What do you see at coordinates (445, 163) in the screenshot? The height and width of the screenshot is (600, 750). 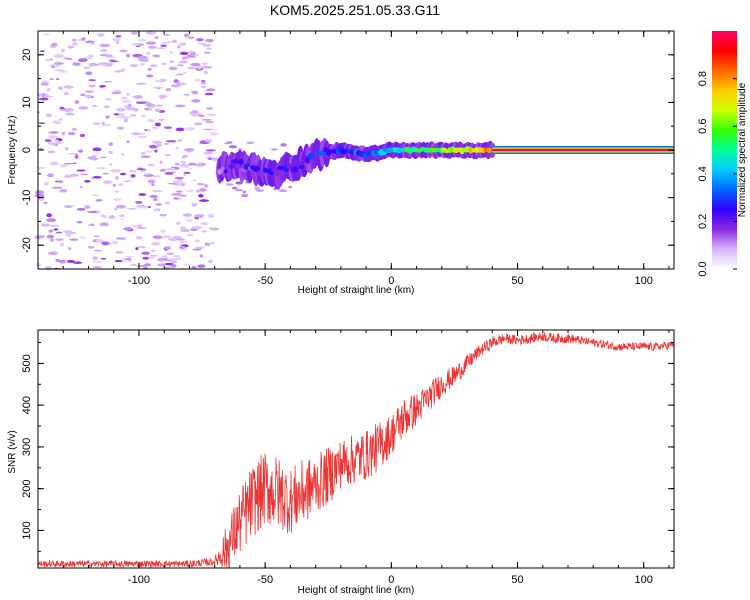 I see `spectrogram-ridge` at bounding box center [445, 163].